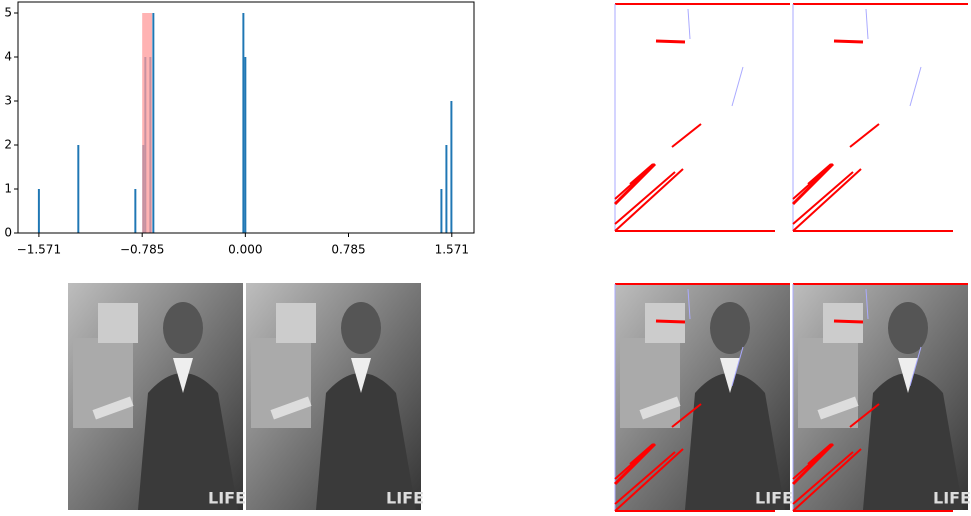 This screenshot has width=971, height=516. What do you see at coordinates (452, 250) in the screenshot?
I see `x-tick-label: 1.571` at bounding box center [452, 250].